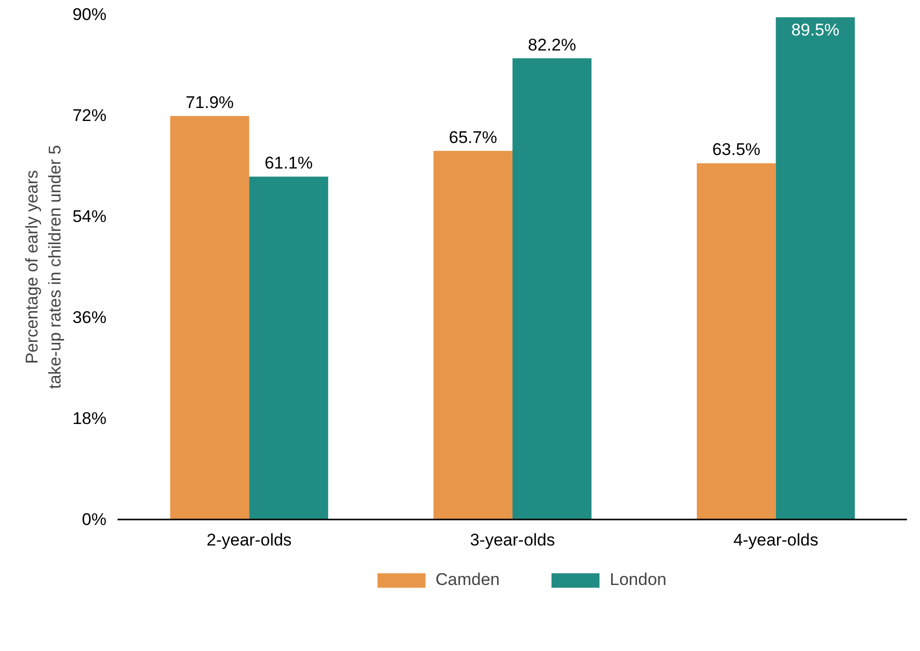 The height and width of the screenshot is (651, 920). What do you see at coordinates (89, 115) in the screenshot?
I see `y-tick-label: 72%` at bounding box center [89, 115].